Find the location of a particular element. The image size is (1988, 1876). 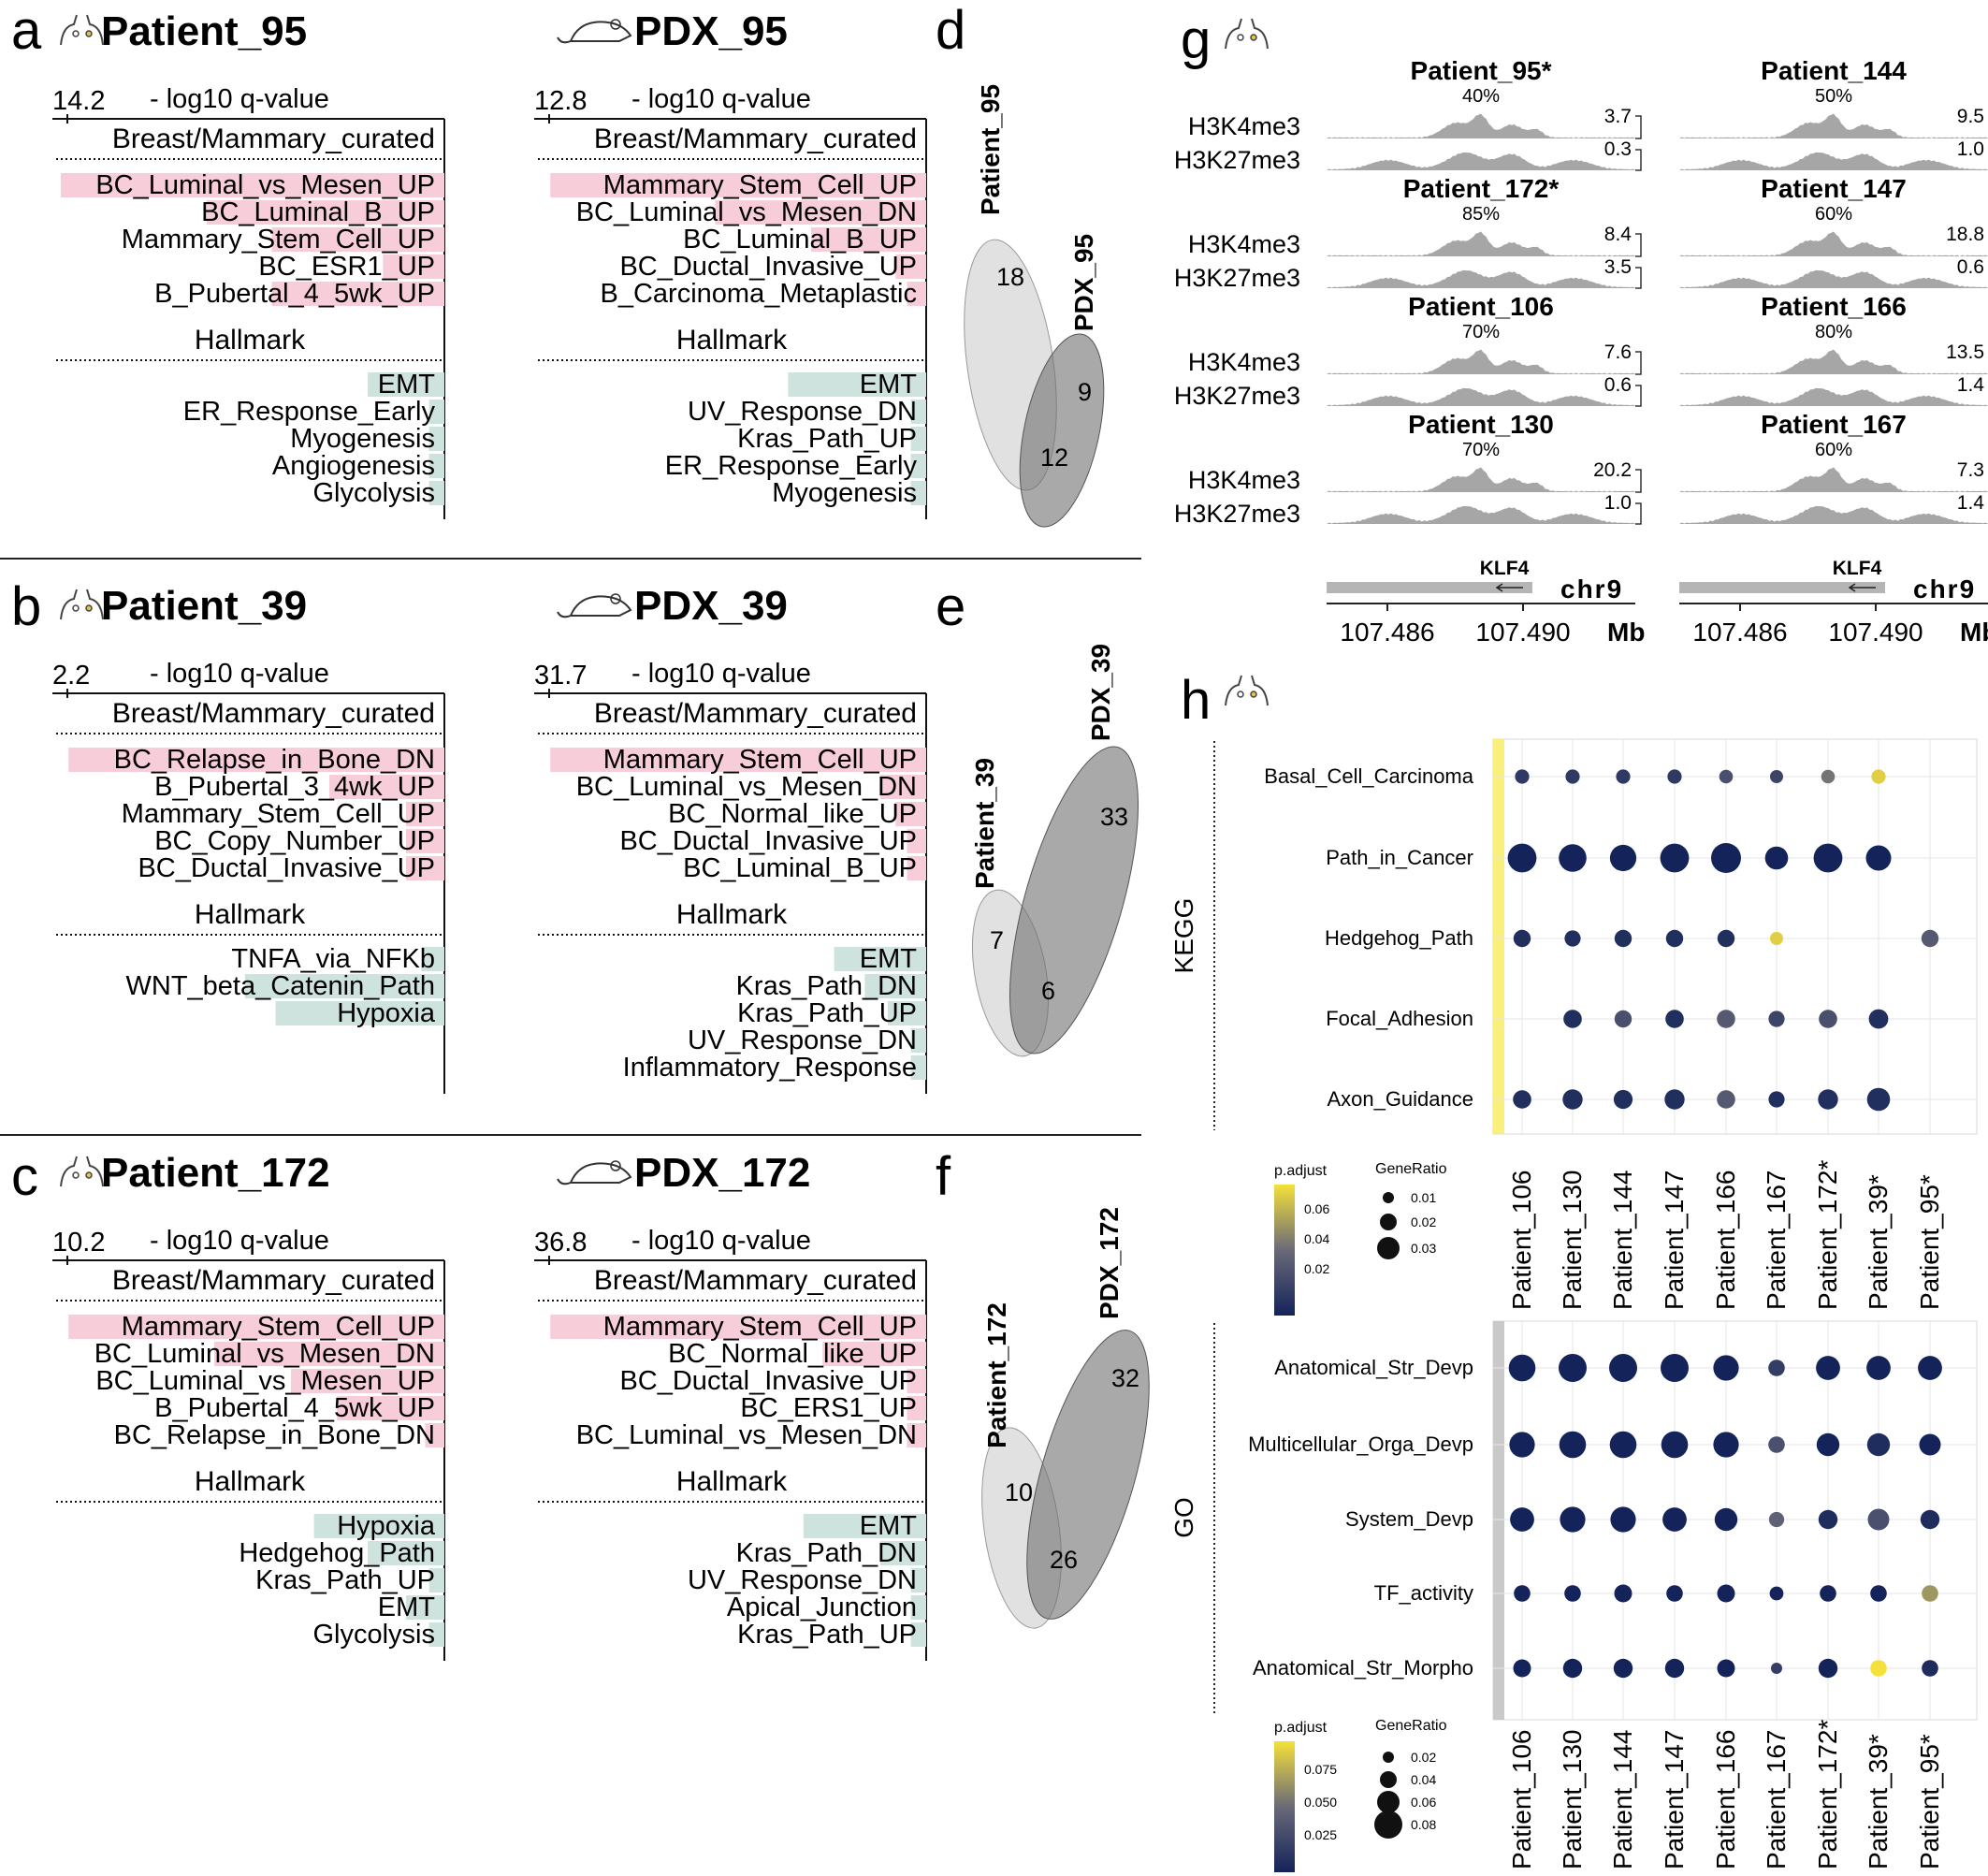

row-label: System_Devp is located at coordinates (1409, 1519).